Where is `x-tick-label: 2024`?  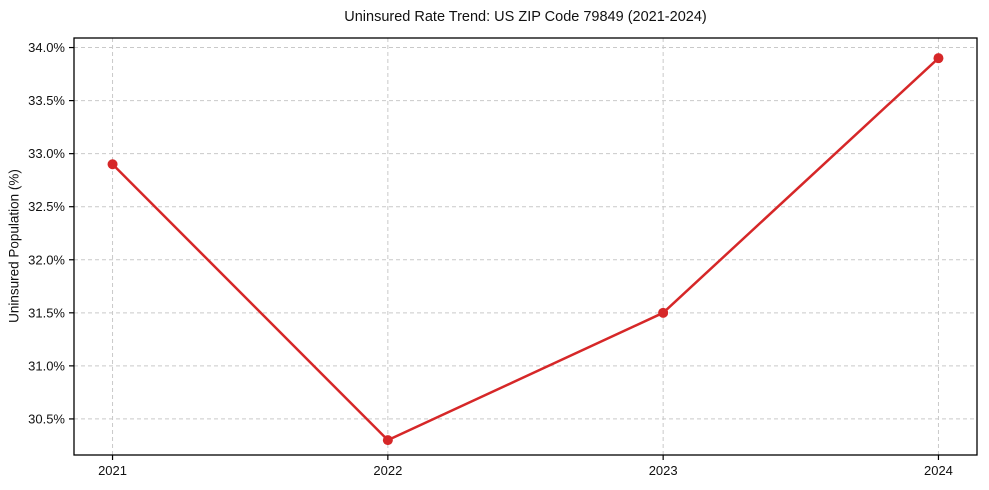 x-tick-label: 2024 is located at coordinates (938, 470).